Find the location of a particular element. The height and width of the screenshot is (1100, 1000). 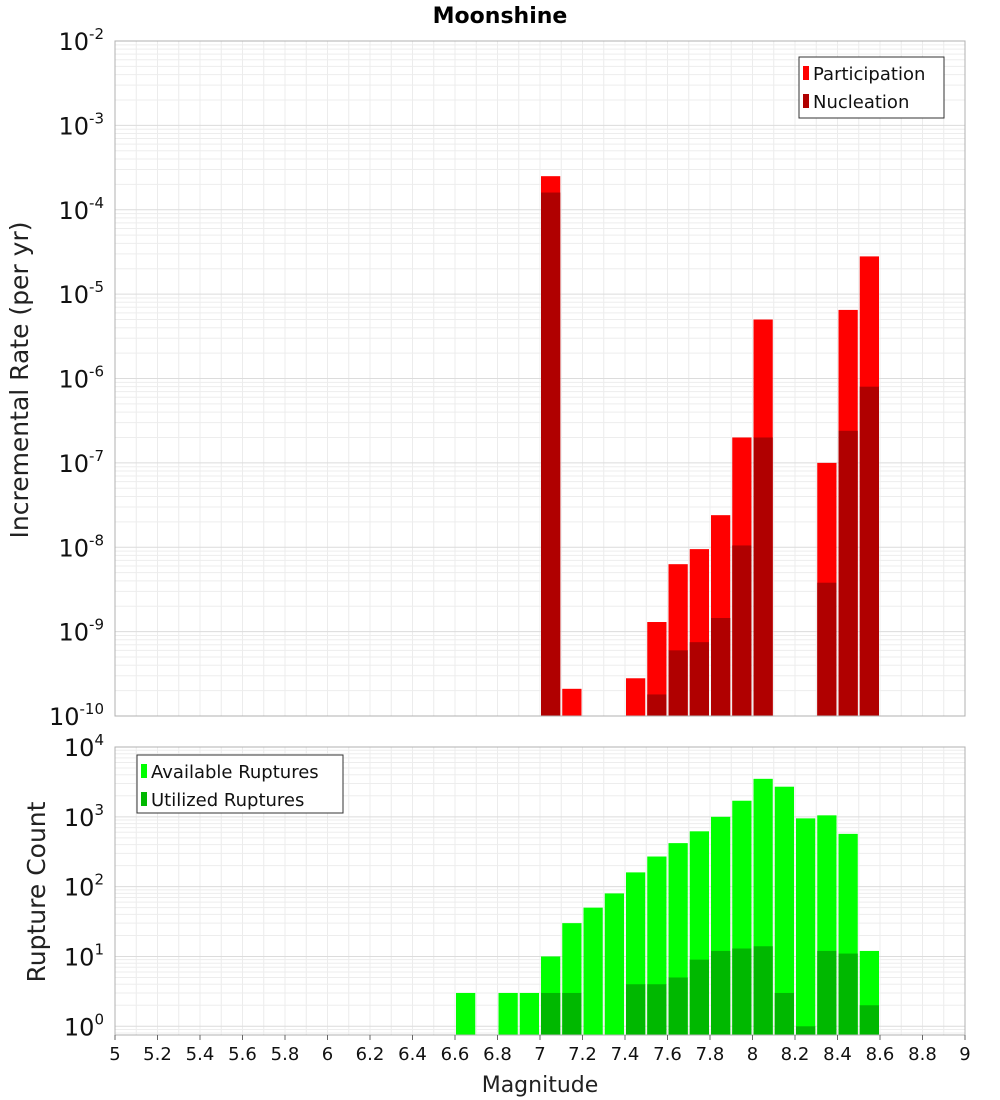

x-tick-label: 5.2 is located at coordinates (157, 1054).